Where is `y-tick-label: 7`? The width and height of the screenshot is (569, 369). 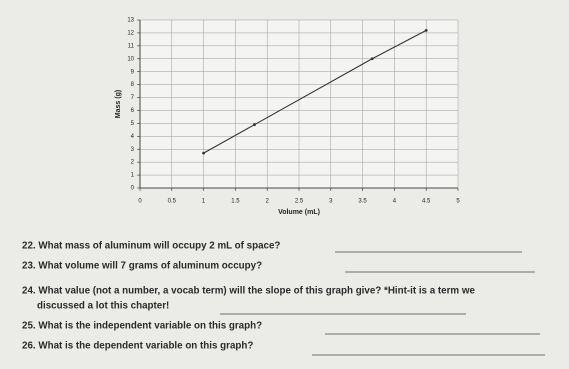
y-tick-label: 7 is located at coordinates (133, 98).